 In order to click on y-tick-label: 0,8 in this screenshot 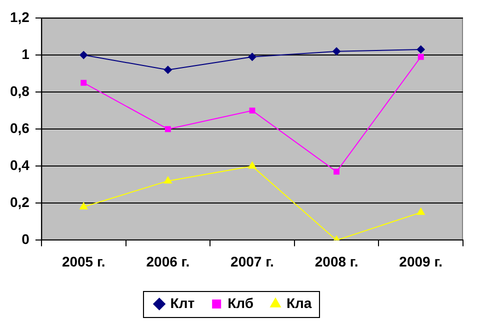, I will do `click(20, 90)`.